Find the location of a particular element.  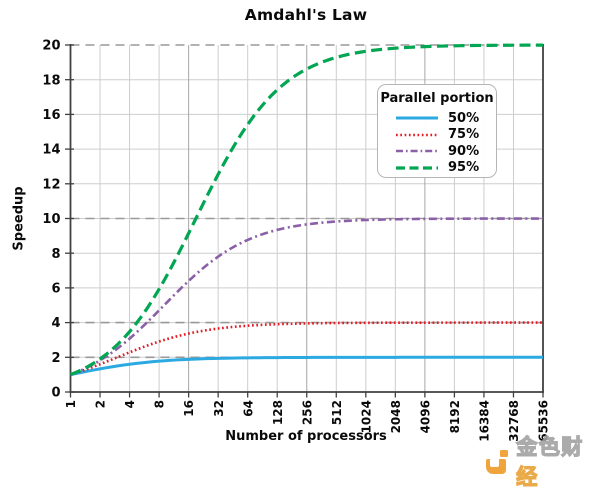

legend-item-50: 50% is located at coordinates (437, 118).